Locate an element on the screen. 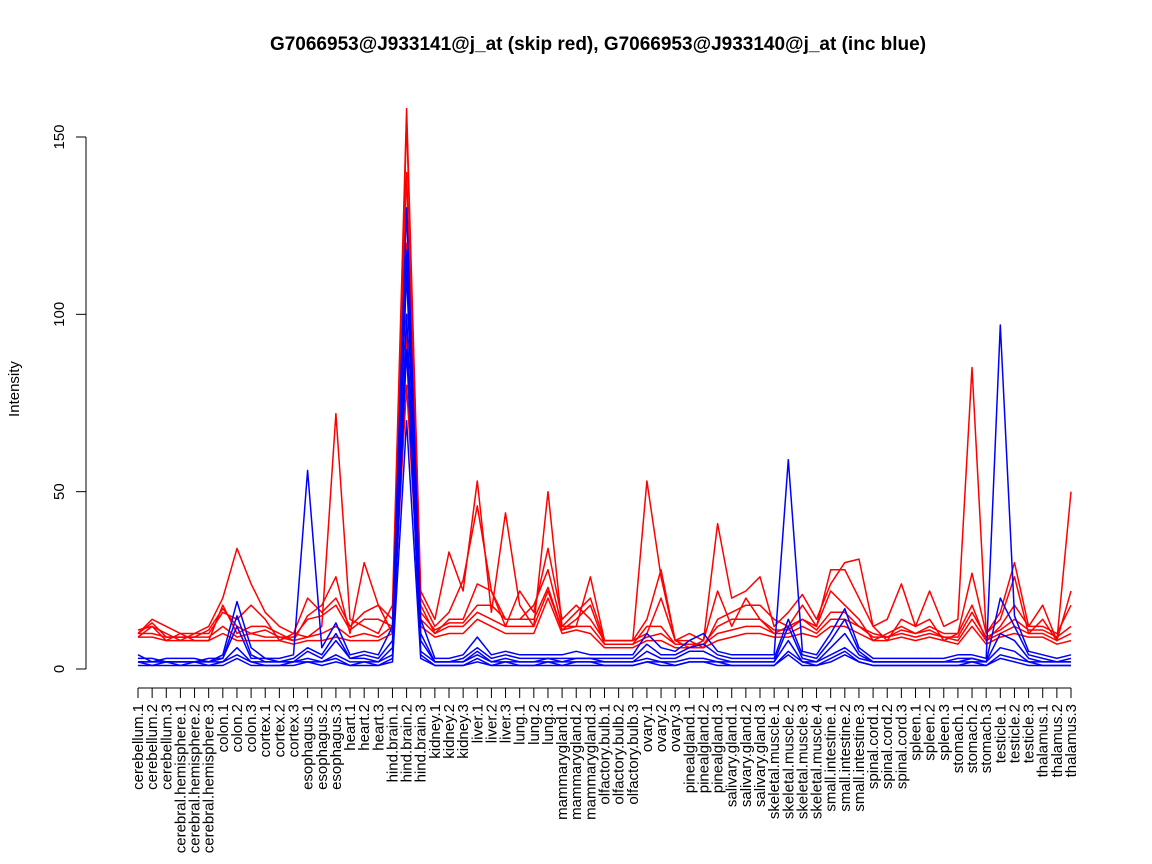 This screenshot has height=864, width=1152. x-tick-label: colon.3 is located at coordinates (251, 728).